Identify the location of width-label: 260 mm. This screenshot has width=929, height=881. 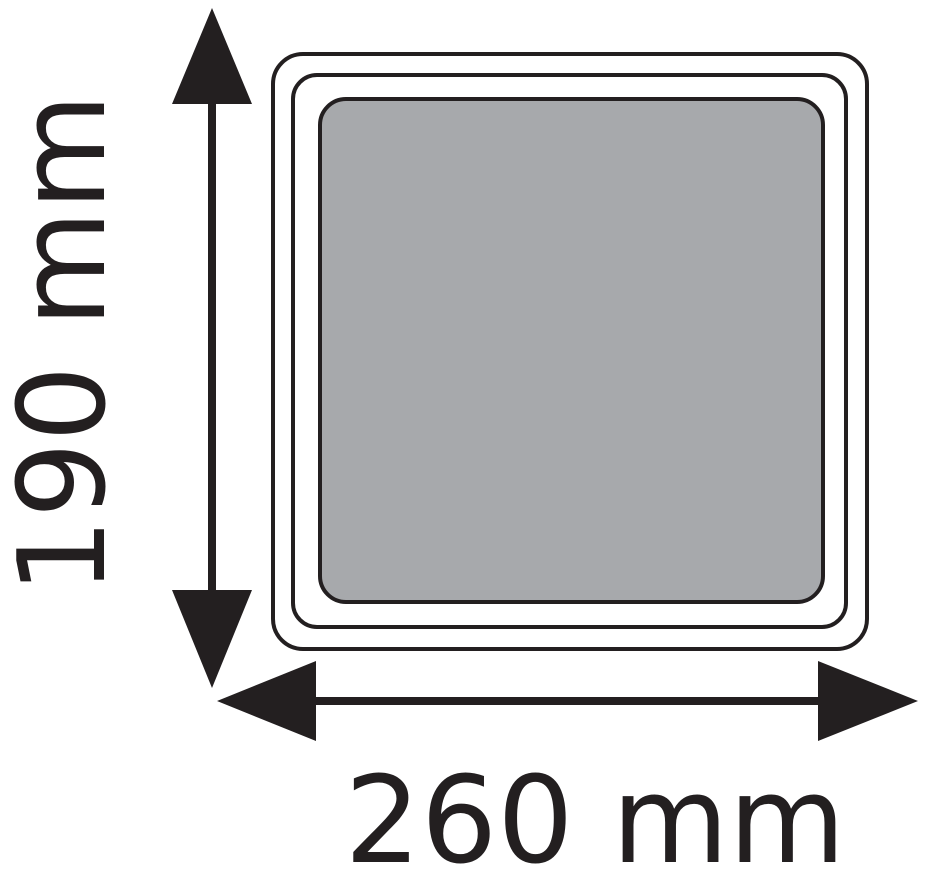
(595, 816).